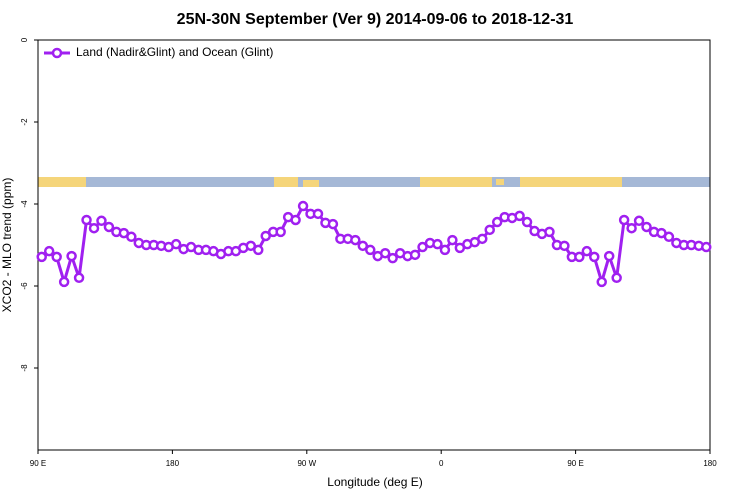  I want to click on y-tick-label: -2, so click(24, 122).